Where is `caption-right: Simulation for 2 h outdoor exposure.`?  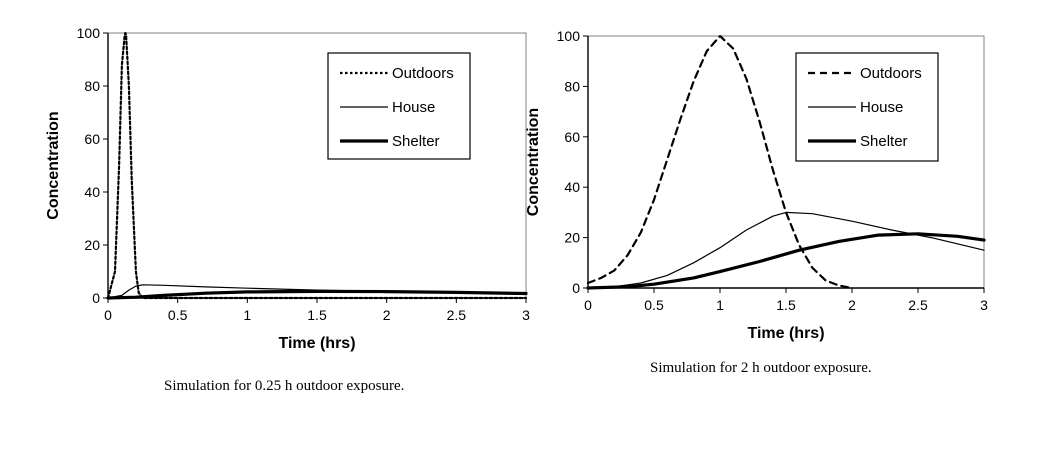 caption-right: Simulation for 2 h outdoor exposure. is located at coordinates (761, 368).